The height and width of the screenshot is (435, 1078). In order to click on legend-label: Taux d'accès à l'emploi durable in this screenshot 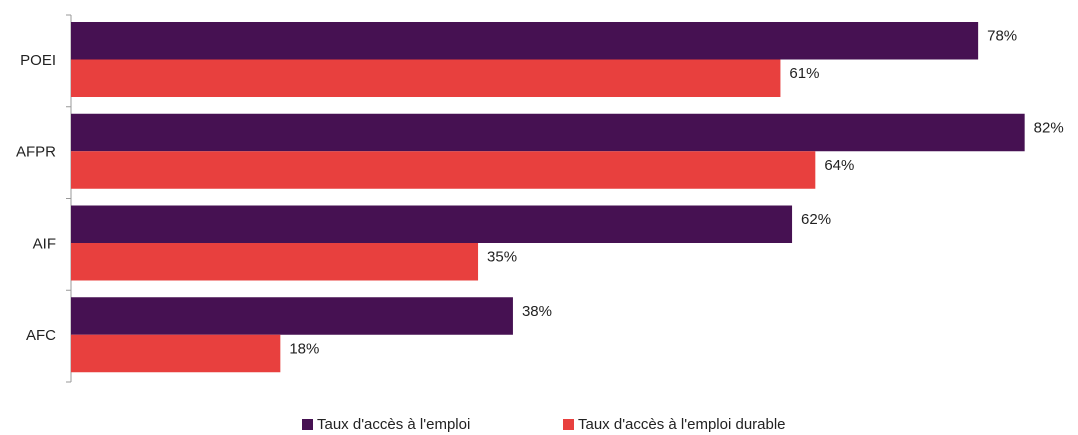, I will do `click(682, 424)`.